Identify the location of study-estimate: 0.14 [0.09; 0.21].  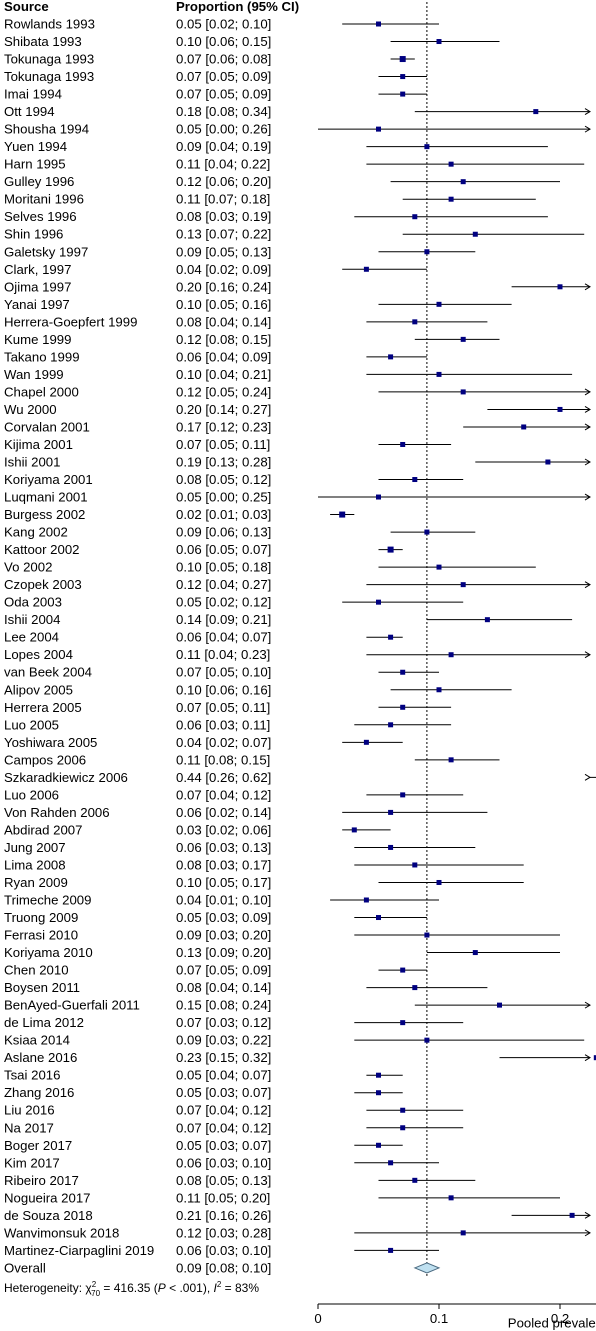
(223, 619).